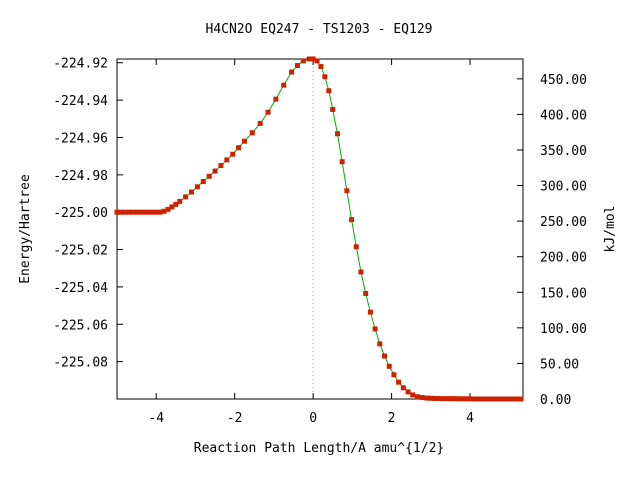 This screenshot has height=480, width=640. Describe the element at coordinates (80, 213) in the screenshot. I see `y-tick-label: -225.00` at that location.